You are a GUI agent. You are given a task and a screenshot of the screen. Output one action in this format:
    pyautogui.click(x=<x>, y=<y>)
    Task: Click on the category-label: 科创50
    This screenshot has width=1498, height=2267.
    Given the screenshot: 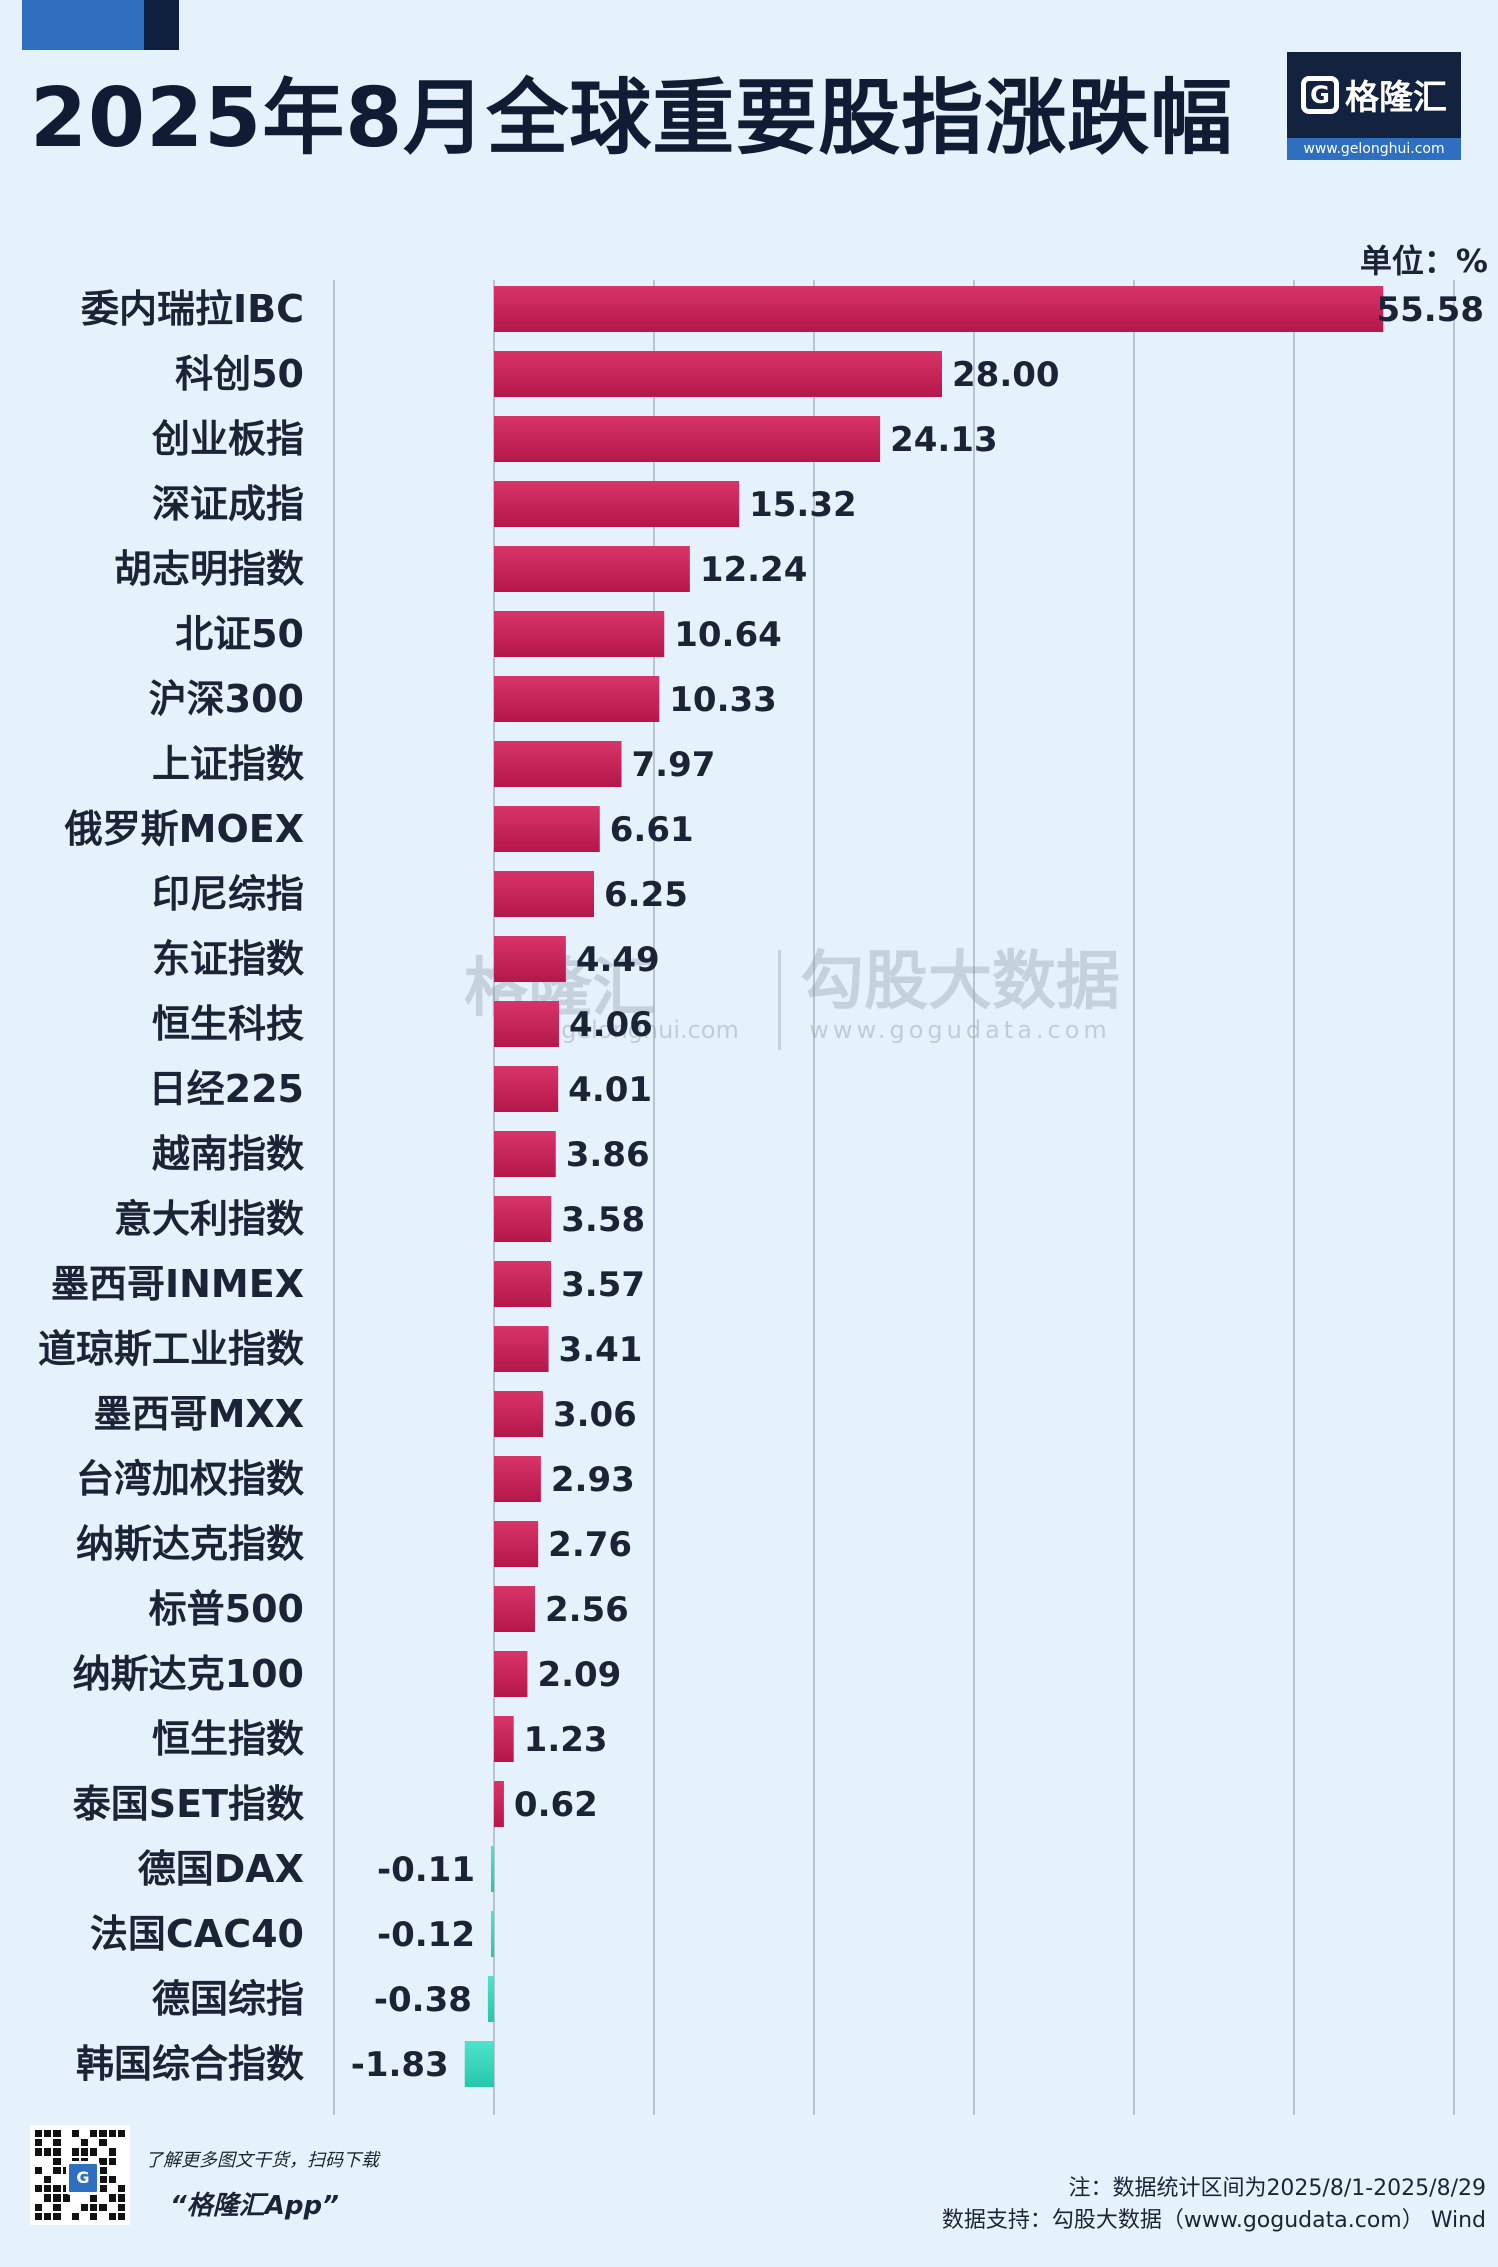 What is the action you would take?
    pyautogui.click(x=239, y=374)
    